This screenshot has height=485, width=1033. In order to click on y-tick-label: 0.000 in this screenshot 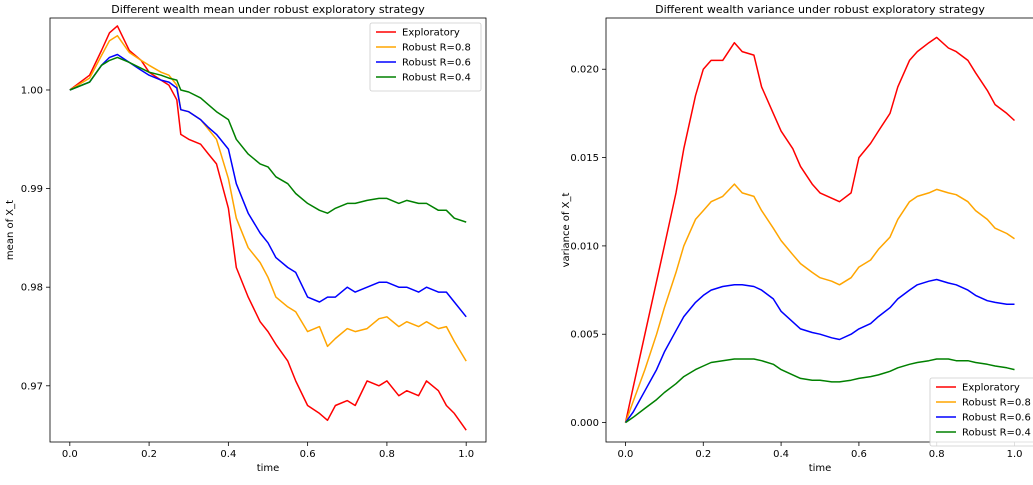, I will do `click(584, 423)`.